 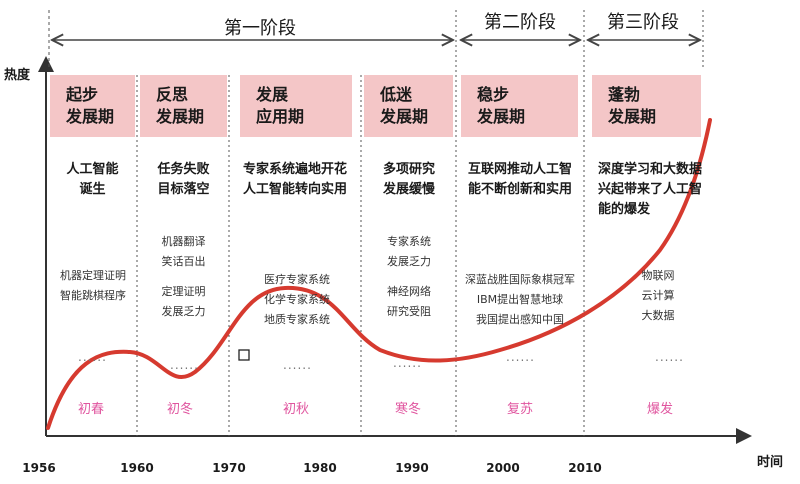 I want to click on period-notes-2: 机器翻译 笑话百出 定理证明 发展乏力, so click(x=183, y=277).